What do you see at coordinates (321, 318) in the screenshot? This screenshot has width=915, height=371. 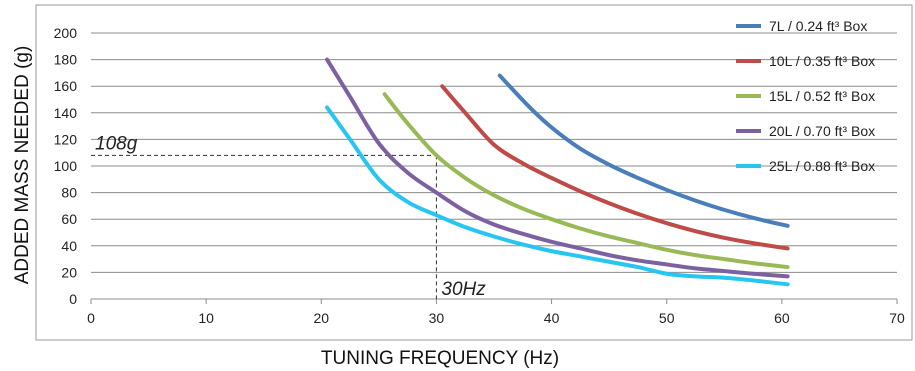 I see `x-tick-label: 20` at bounding box center [321, 318].